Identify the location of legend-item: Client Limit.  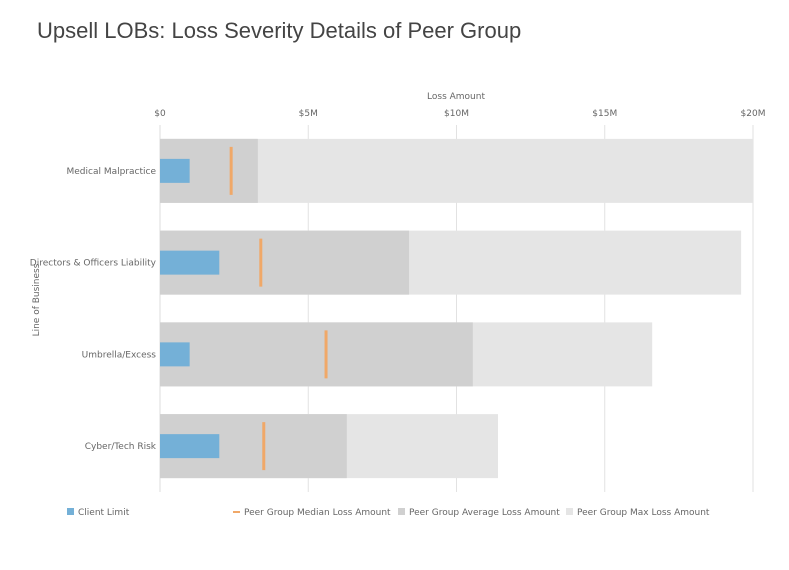
(98, 513).